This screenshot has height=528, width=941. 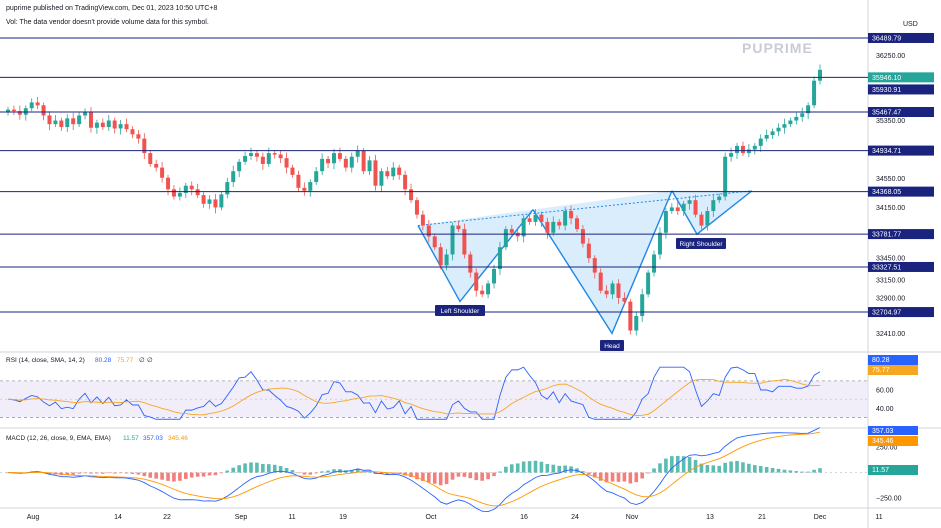 What do you see at coordinates (890, 121) in the screenshot?
I see `price-tick-label: 35350.00` at bounding box center [890, 121].